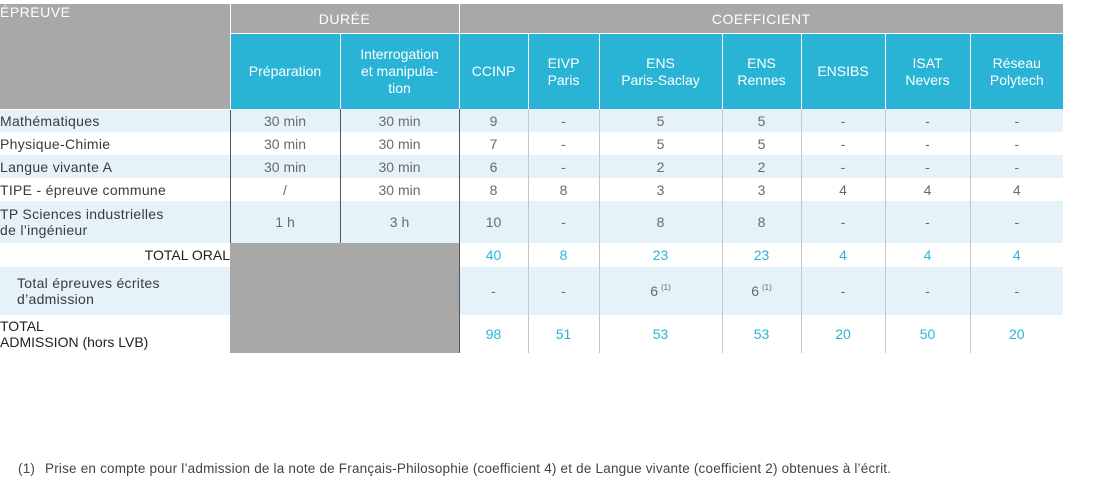 The width and height of the screenshot is (1100, 497). I want to click on text-line: TOTAL, so click(22, 326).